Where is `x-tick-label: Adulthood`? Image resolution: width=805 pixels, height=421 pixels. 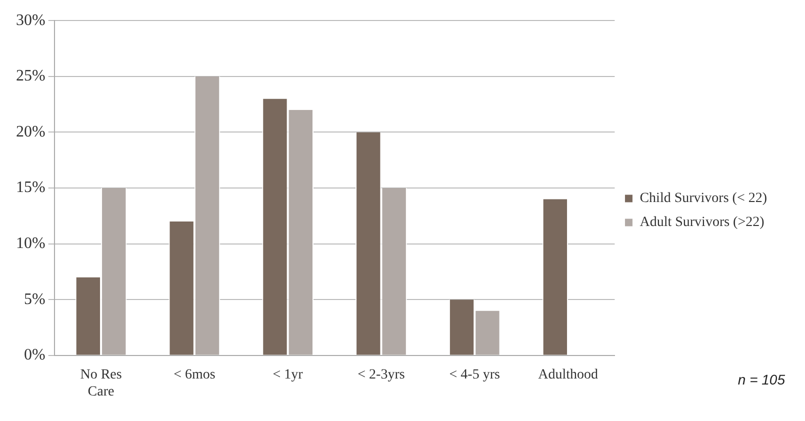 x-tick-label: Adulthood is located at coordinates (568, 374).